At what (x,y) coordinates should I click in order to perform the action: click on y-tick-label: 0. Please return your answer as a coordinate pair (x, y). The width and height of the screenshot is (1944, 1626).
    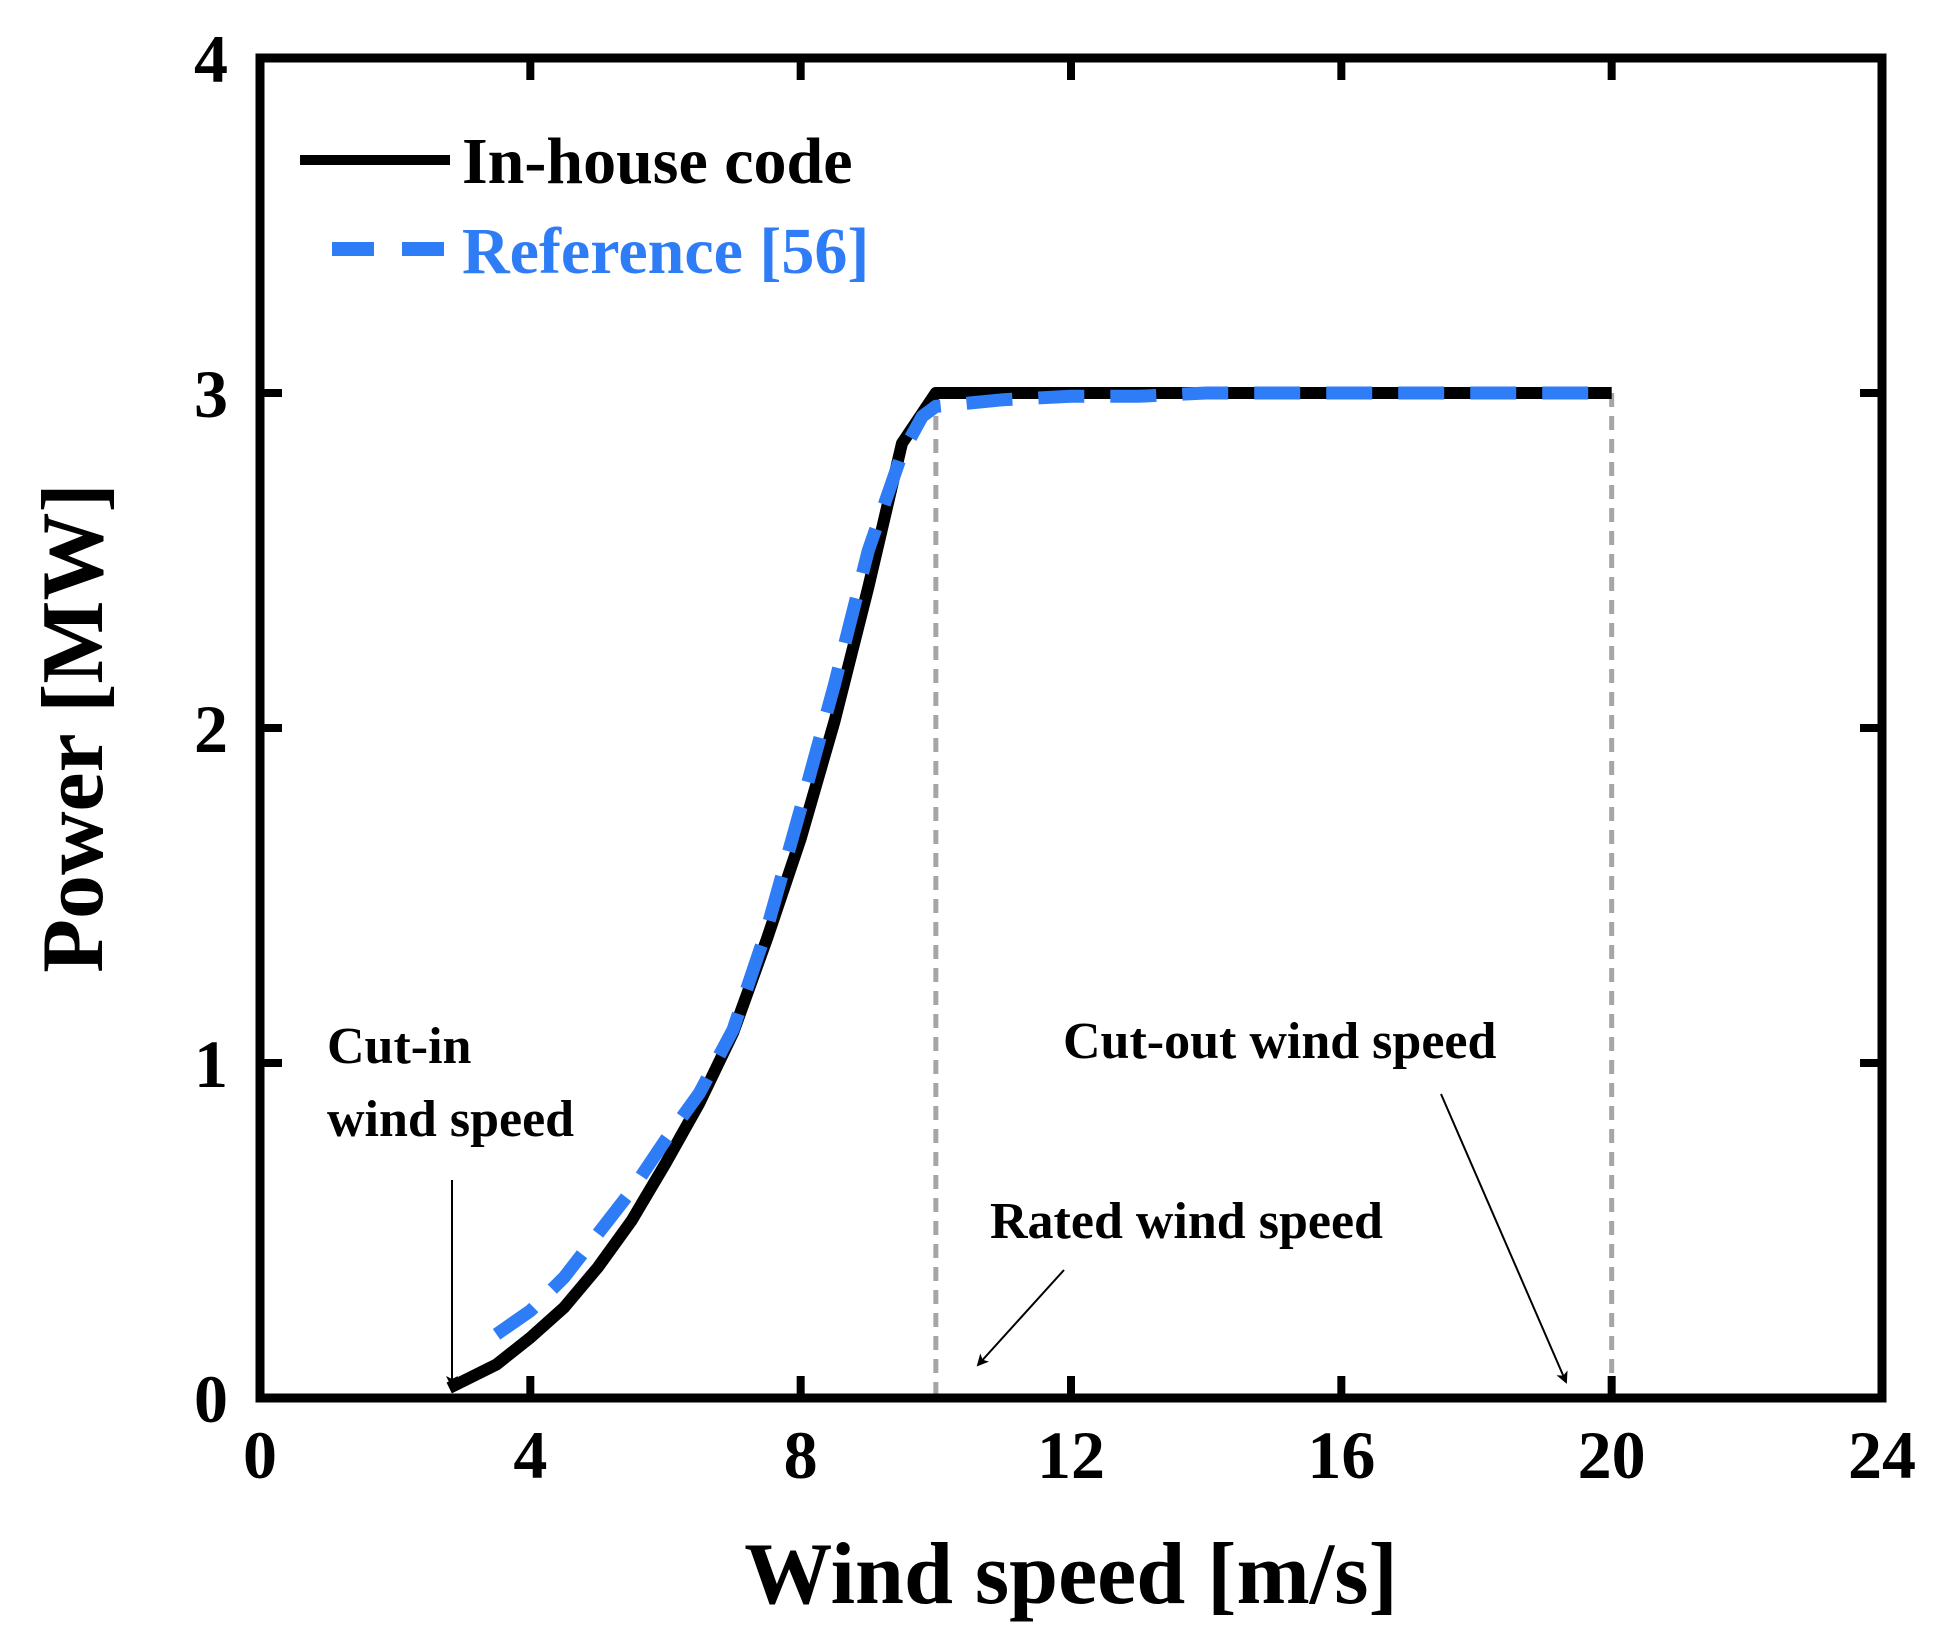
    Looking at the image, I should click on (211, 1399).